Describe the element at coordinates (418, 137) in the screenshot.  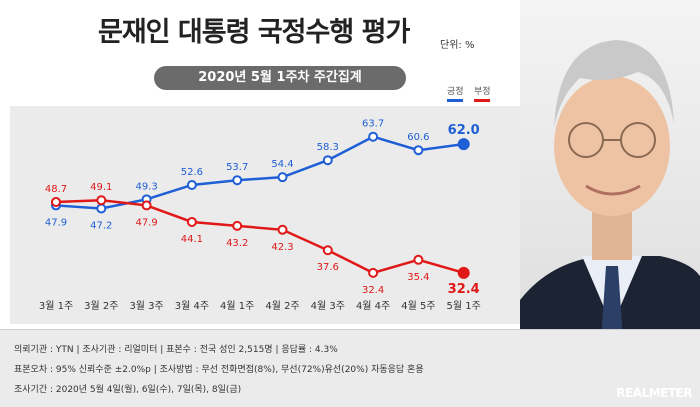
I see `approve-data-label: 60.6` at that location.